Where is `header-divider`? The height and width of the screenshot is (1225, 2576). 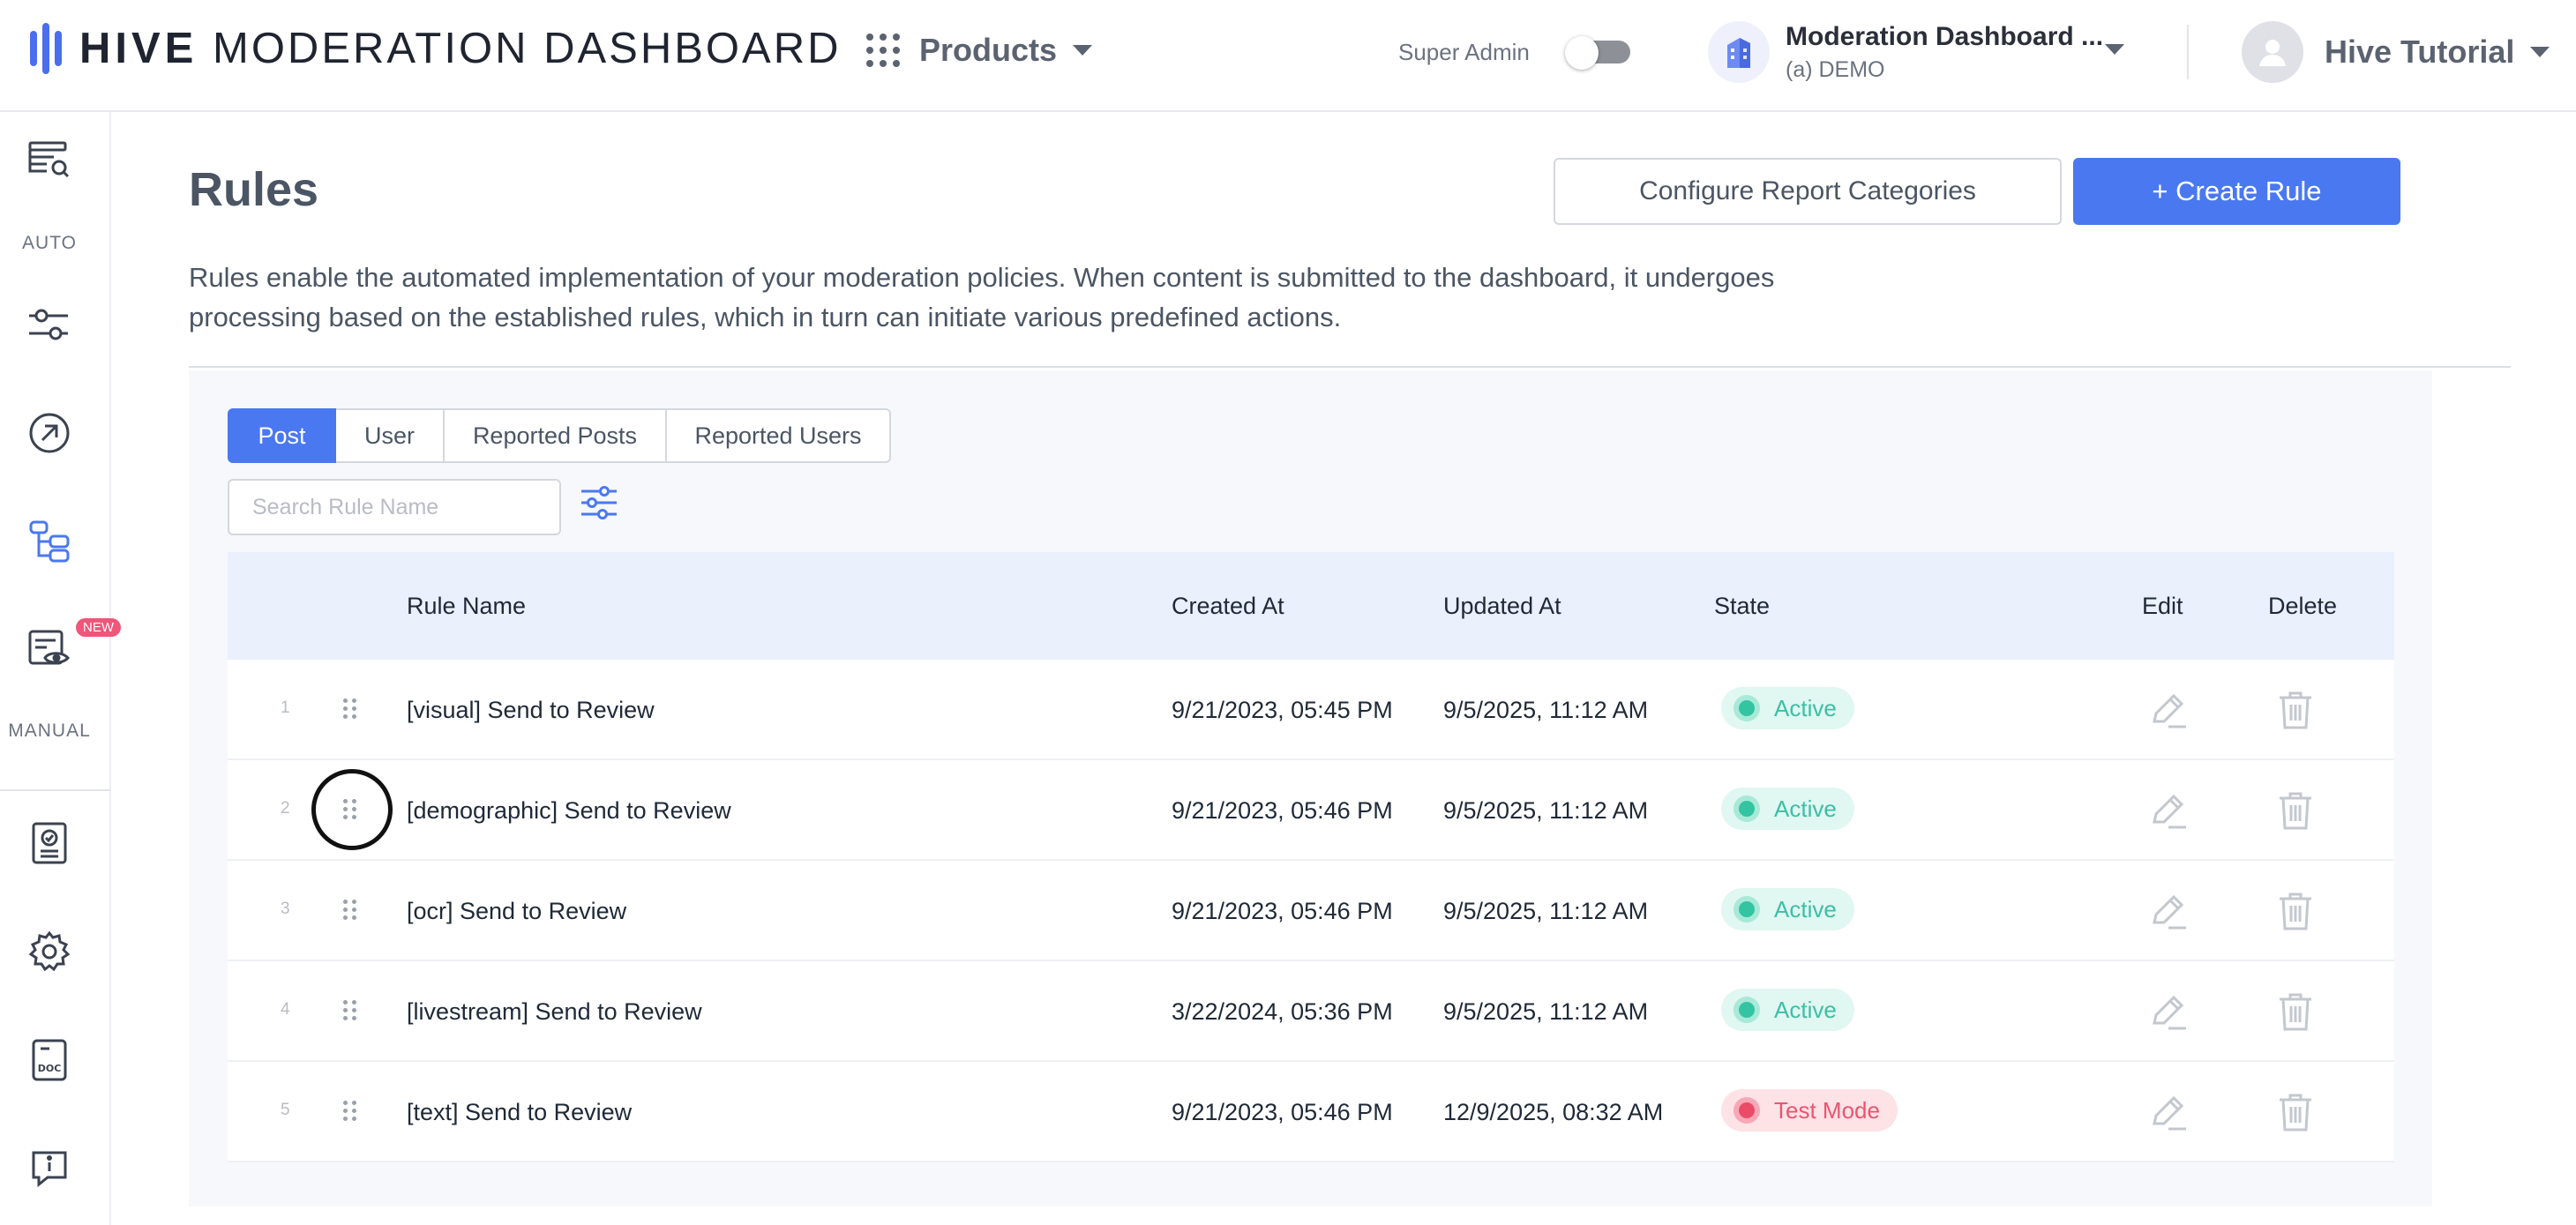 header-divider is located at coordinates (2188, 52).